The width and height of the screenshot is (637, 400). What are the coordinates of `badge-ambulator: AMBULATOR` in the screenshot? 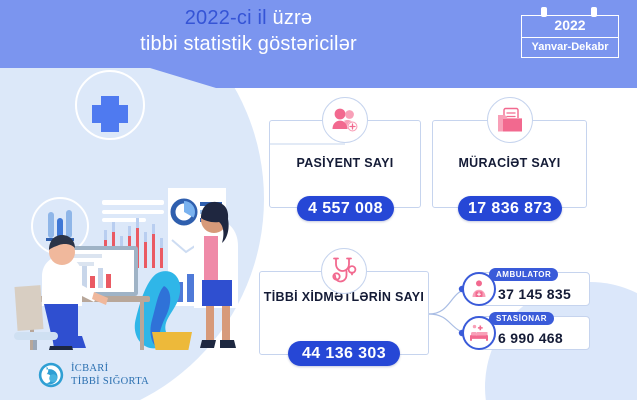 It's located at (524, 274).